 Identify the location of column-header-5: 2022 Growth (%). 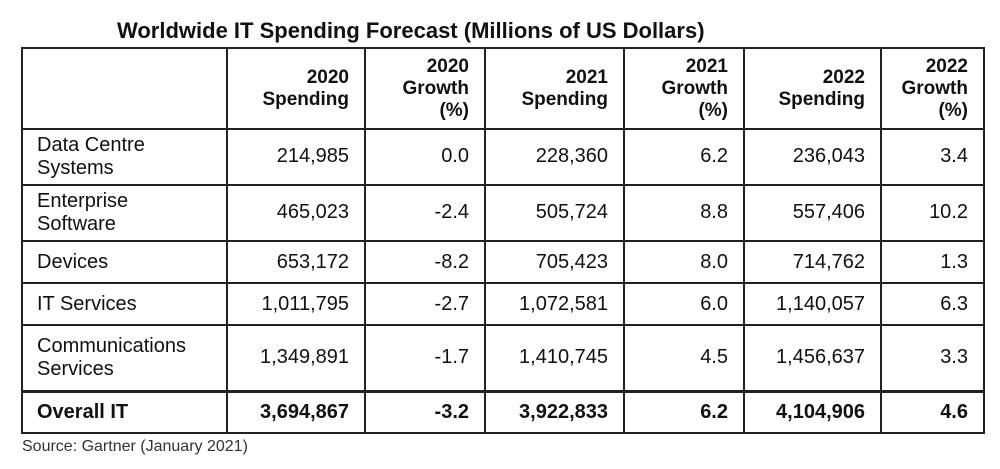
(932, 88).